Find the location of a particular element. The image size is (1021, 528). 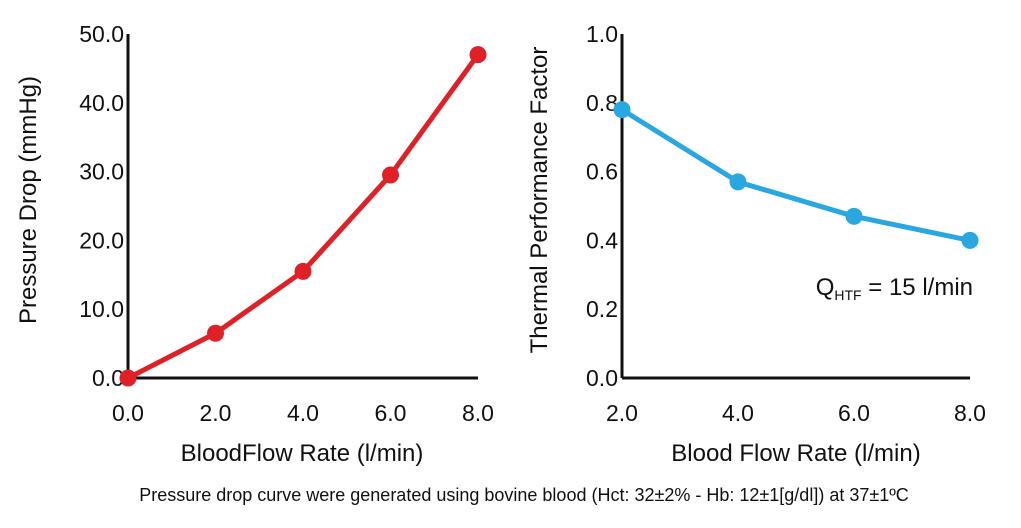

right-y-axis-label: Thermal Performance Factor is located at coordinates (539, 200).